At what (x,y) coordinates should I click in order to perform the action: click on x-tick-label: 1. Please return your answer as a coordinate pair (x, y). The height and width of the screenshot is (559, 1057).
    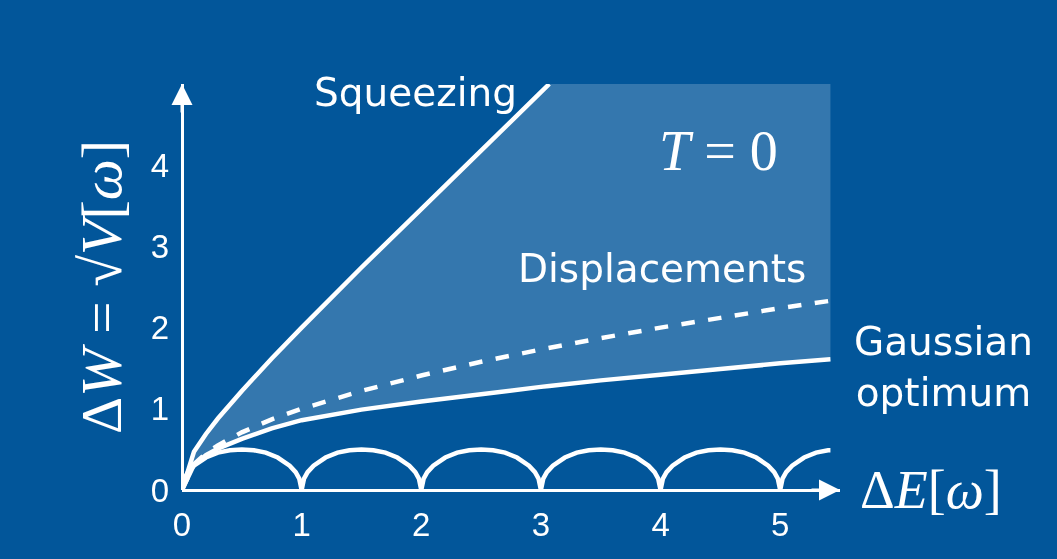
    Looking at the image, I should click on (301, 524).